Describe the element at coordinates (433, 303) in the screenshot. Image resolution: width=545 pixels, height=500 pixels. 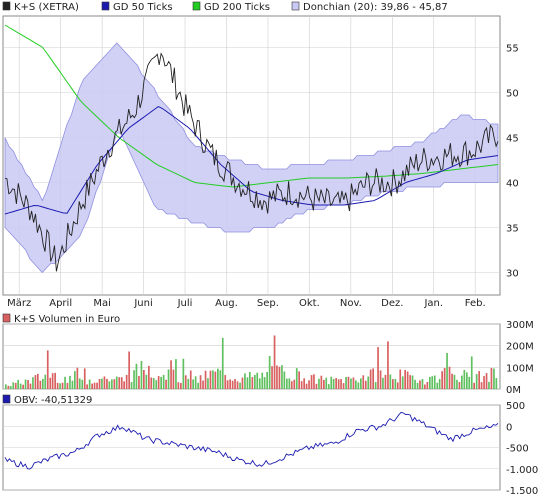
I see `month-tick-label: Jan.` at that location.